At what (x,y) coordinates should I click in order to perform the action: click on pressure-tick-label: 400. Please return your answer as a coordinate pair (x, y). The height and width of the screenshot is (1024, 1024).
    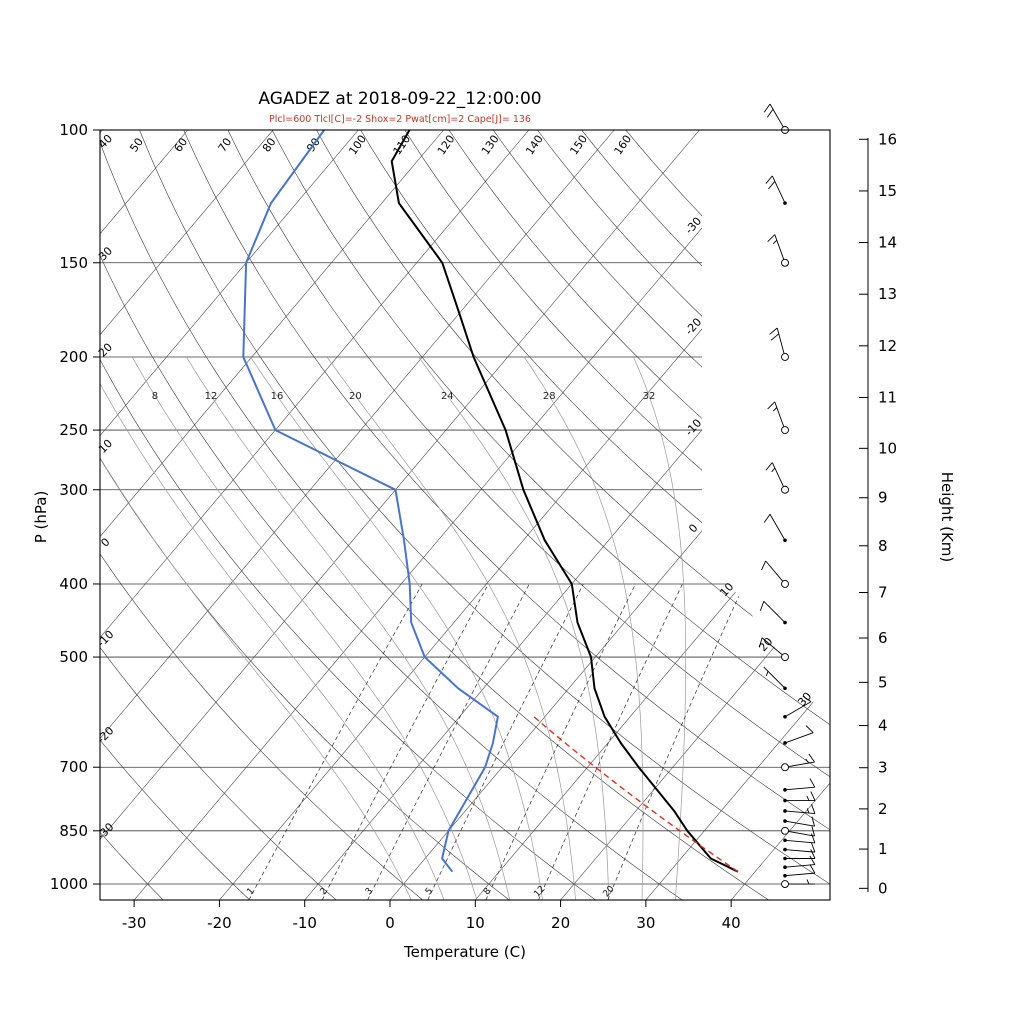
    Looking at the image, I should click on (73, 584).